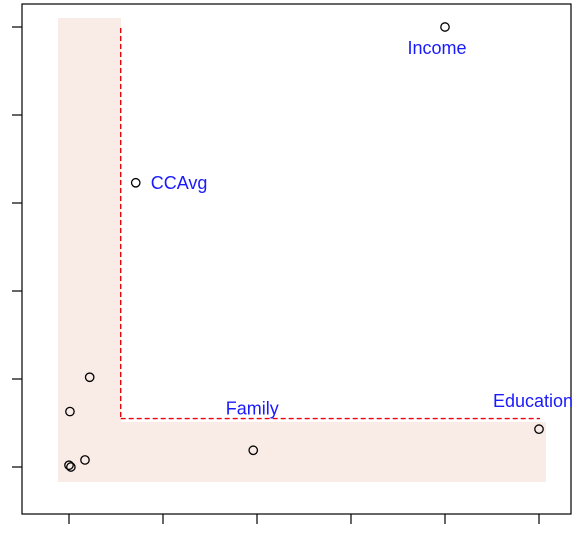 Image resolution: width=586 pixels, height=536 pixels. I want to click on shaded-band-horizontal, so click(302, 452).